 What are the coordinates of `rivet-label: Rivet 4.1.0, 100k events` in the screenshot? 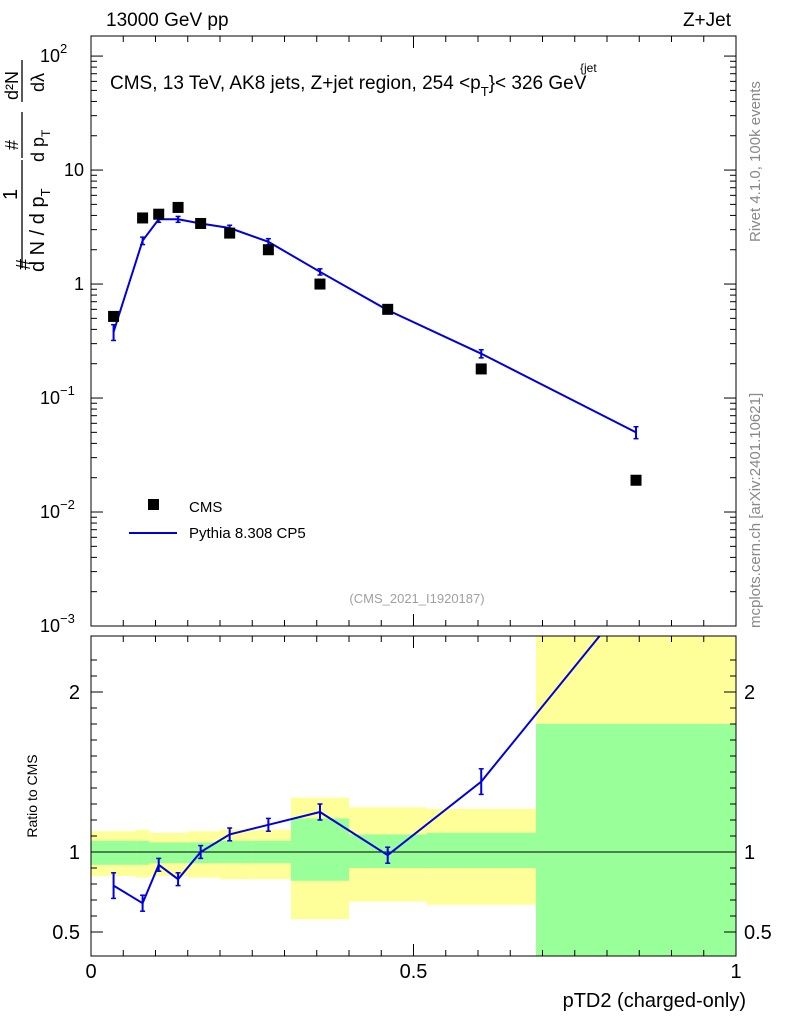 It's located at (755, 161).